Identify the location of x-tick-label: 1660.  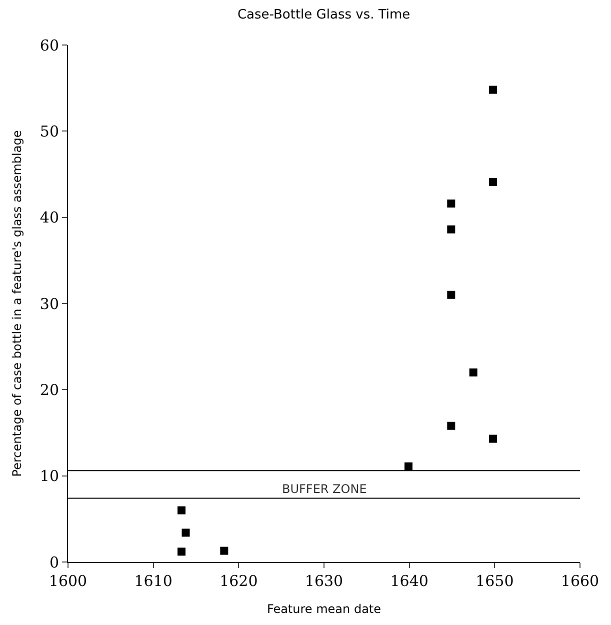
(580, 581).